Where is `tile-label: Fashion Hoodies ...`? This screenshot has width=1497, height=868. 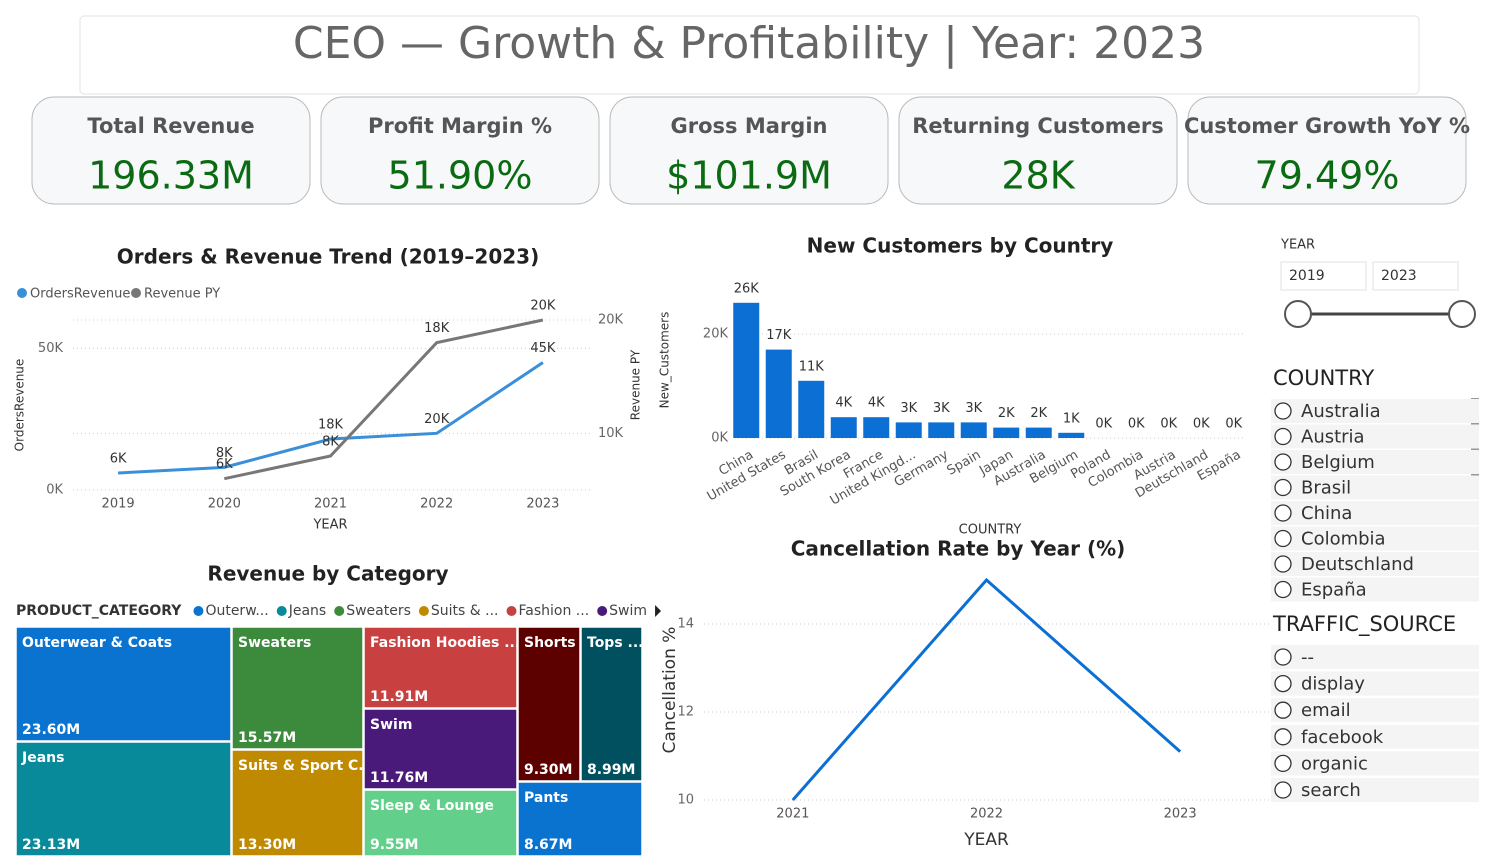 tile-label: Fashion Hoodies ... is located at coordinates (445, 643).